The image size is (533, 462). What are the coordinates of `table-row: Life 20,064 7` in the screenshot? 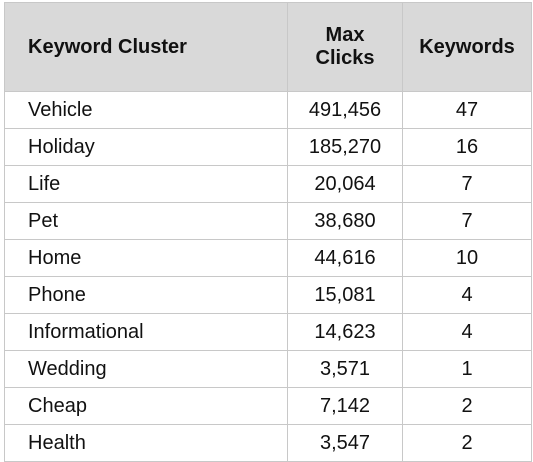 It's located at (268, 184).